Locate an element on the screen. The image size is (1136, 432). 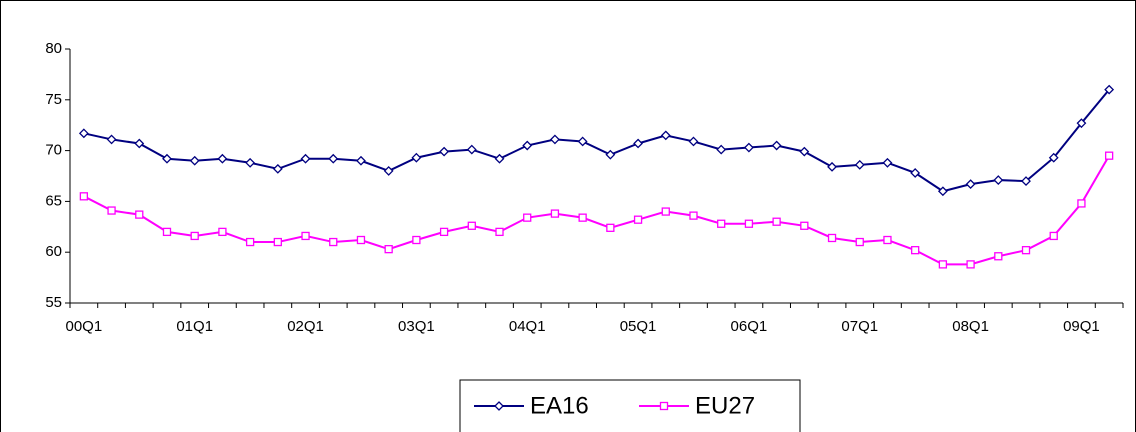
y-tick-label: 55 is located at coordinates (53, 302).